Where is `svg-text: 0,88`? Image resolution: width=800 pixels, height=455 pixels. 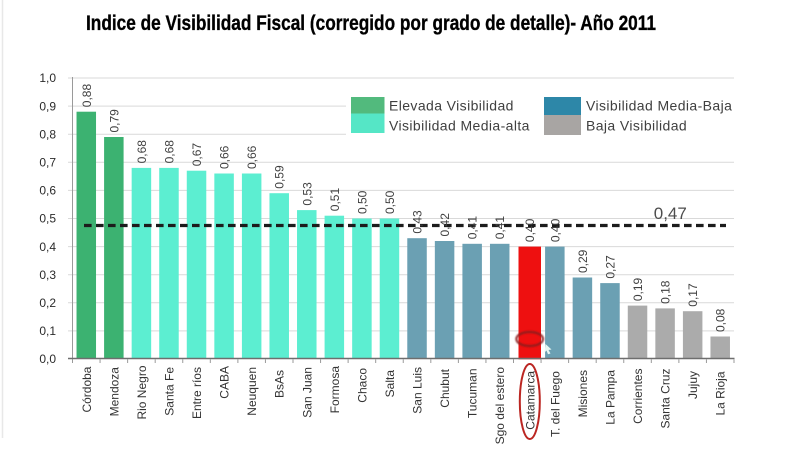 svg-text: 0,88 is located at coordinates (87, 96).